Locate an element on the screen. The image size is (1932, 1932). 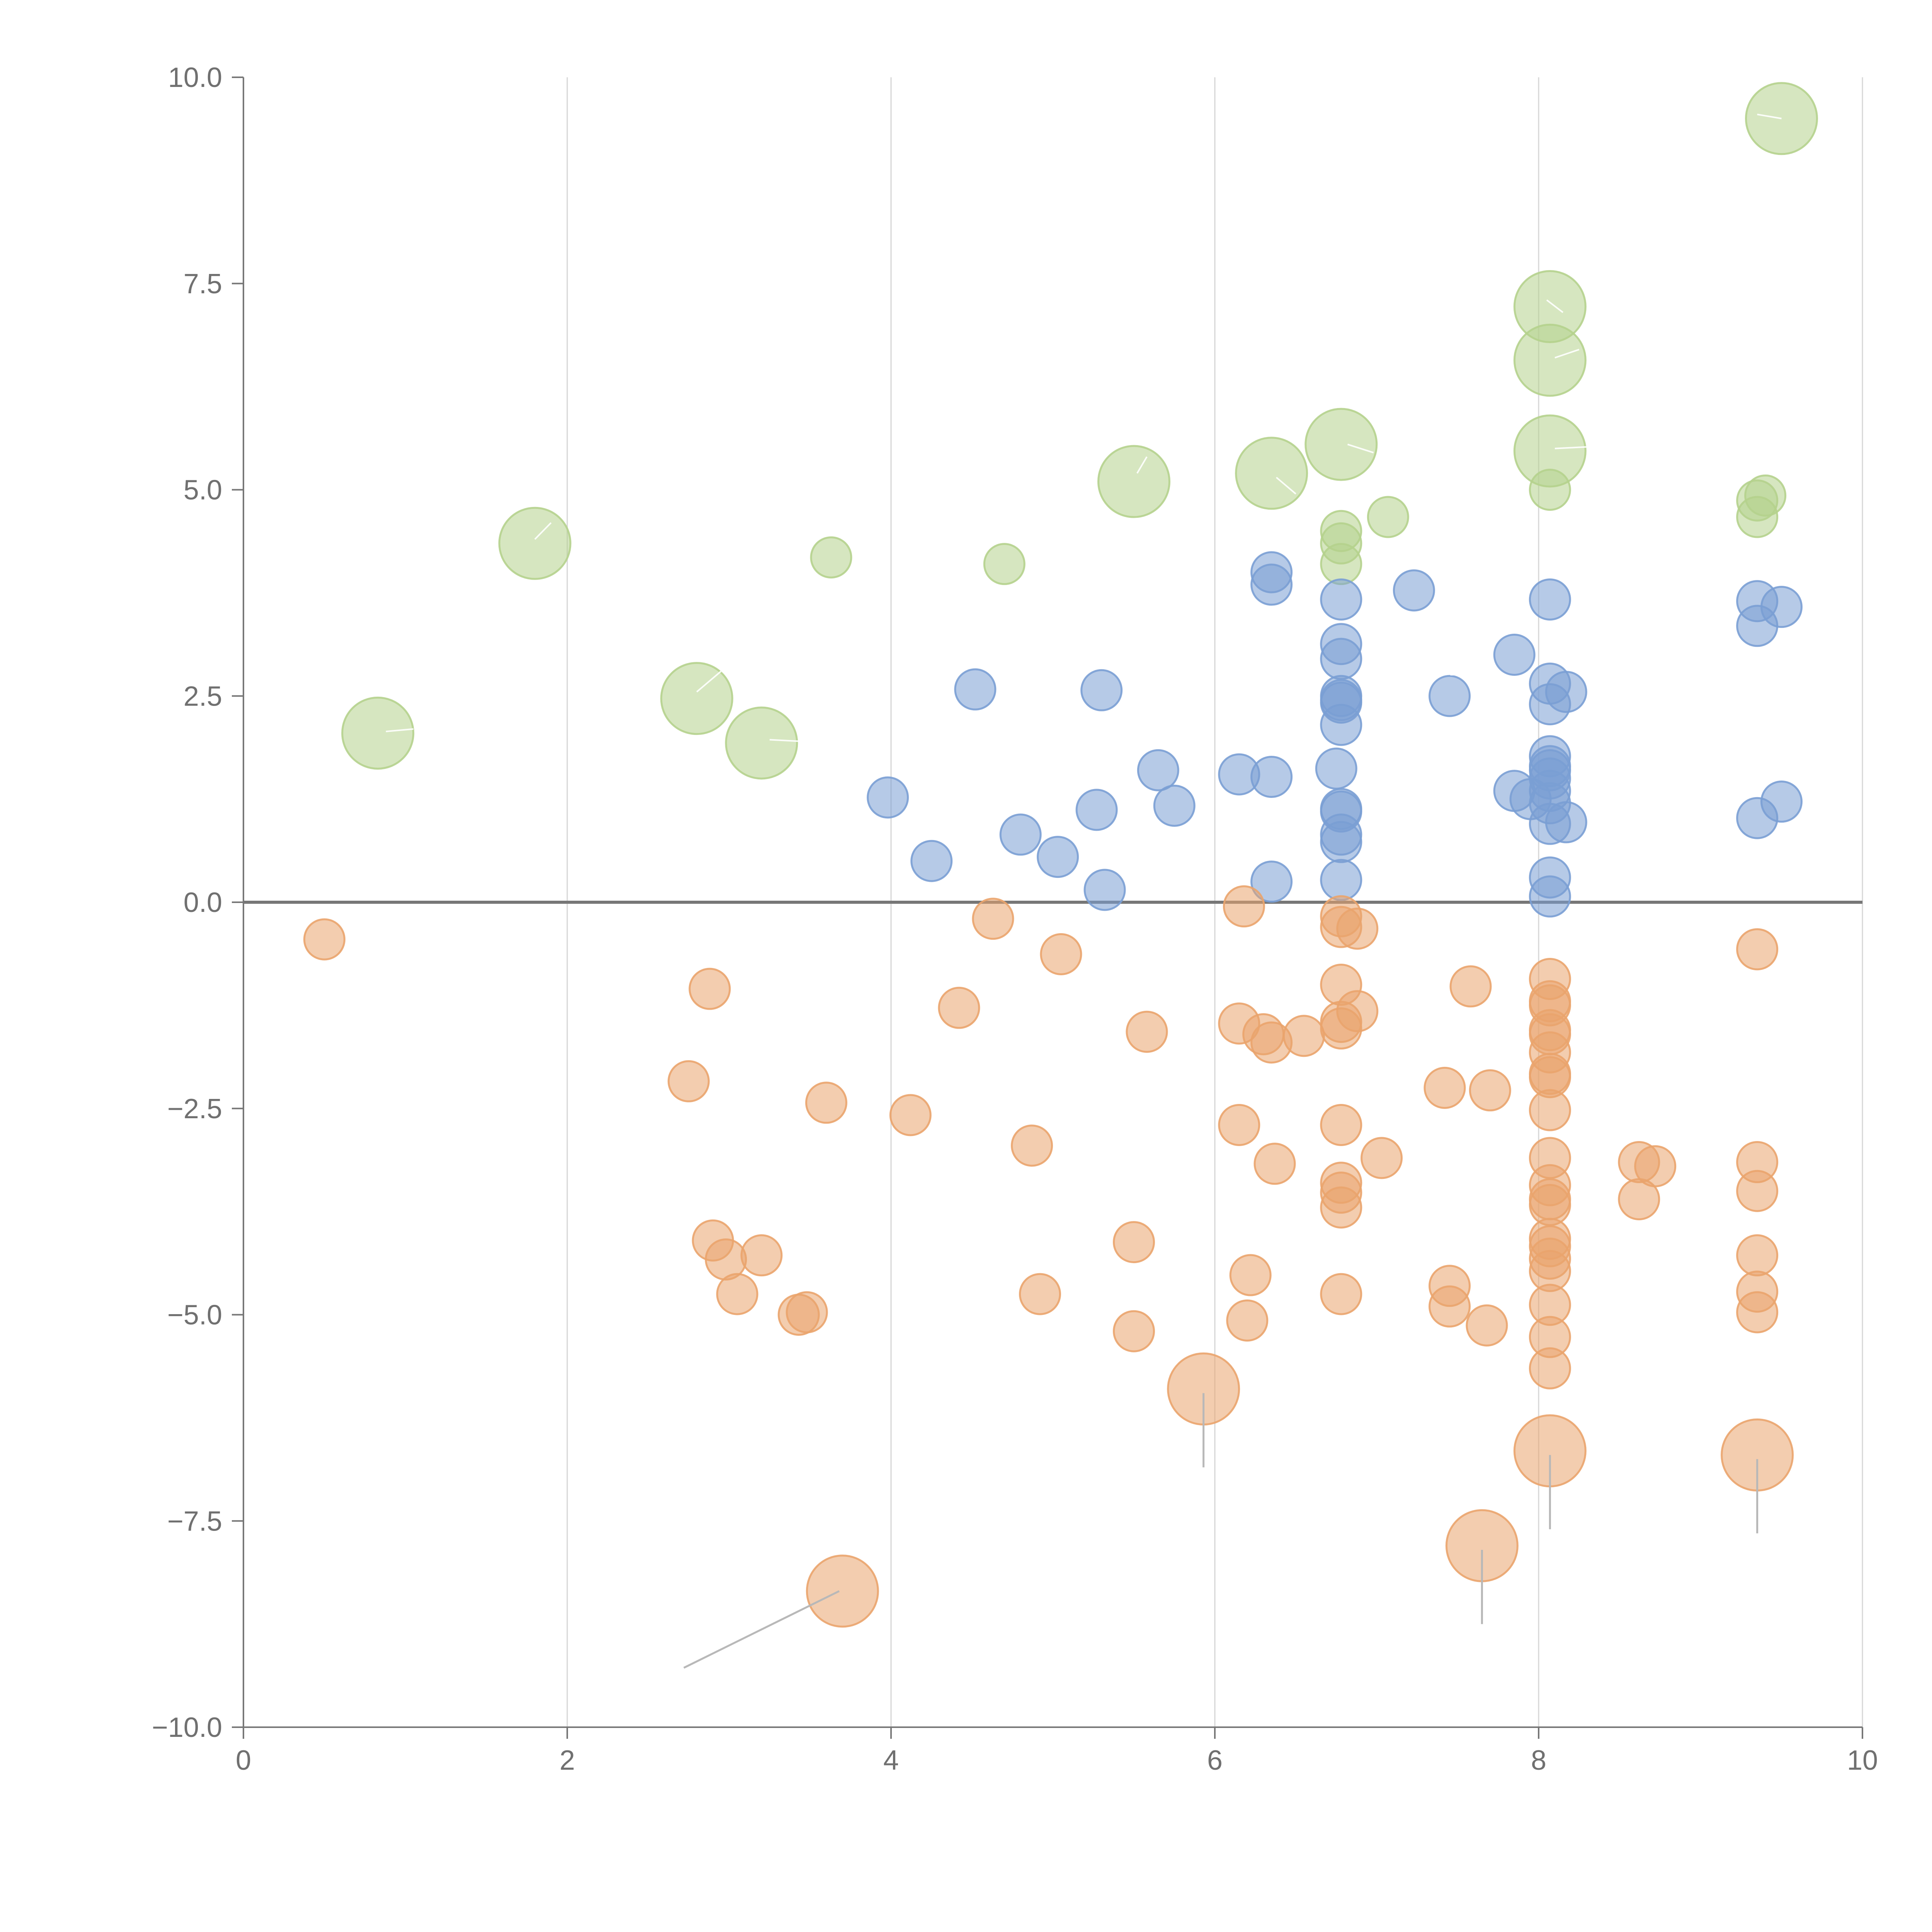
y-tick-label: 10.0 is located at coordinates (195, 78).